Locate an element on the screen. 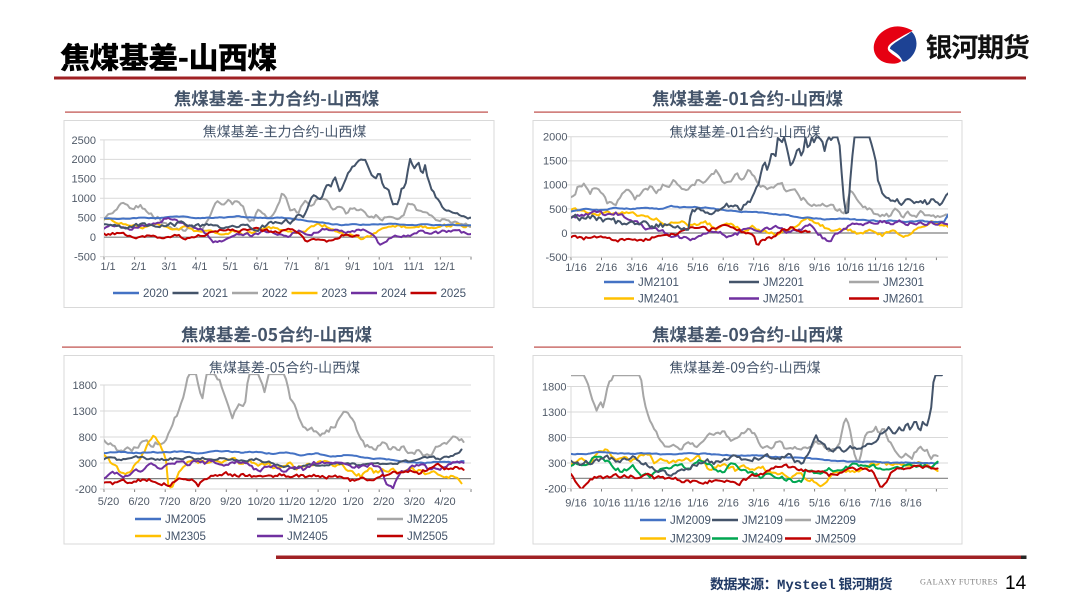 This screenshot has height=608, width=1080. svg-text: 5/20 is located at coordinates (108, 502).